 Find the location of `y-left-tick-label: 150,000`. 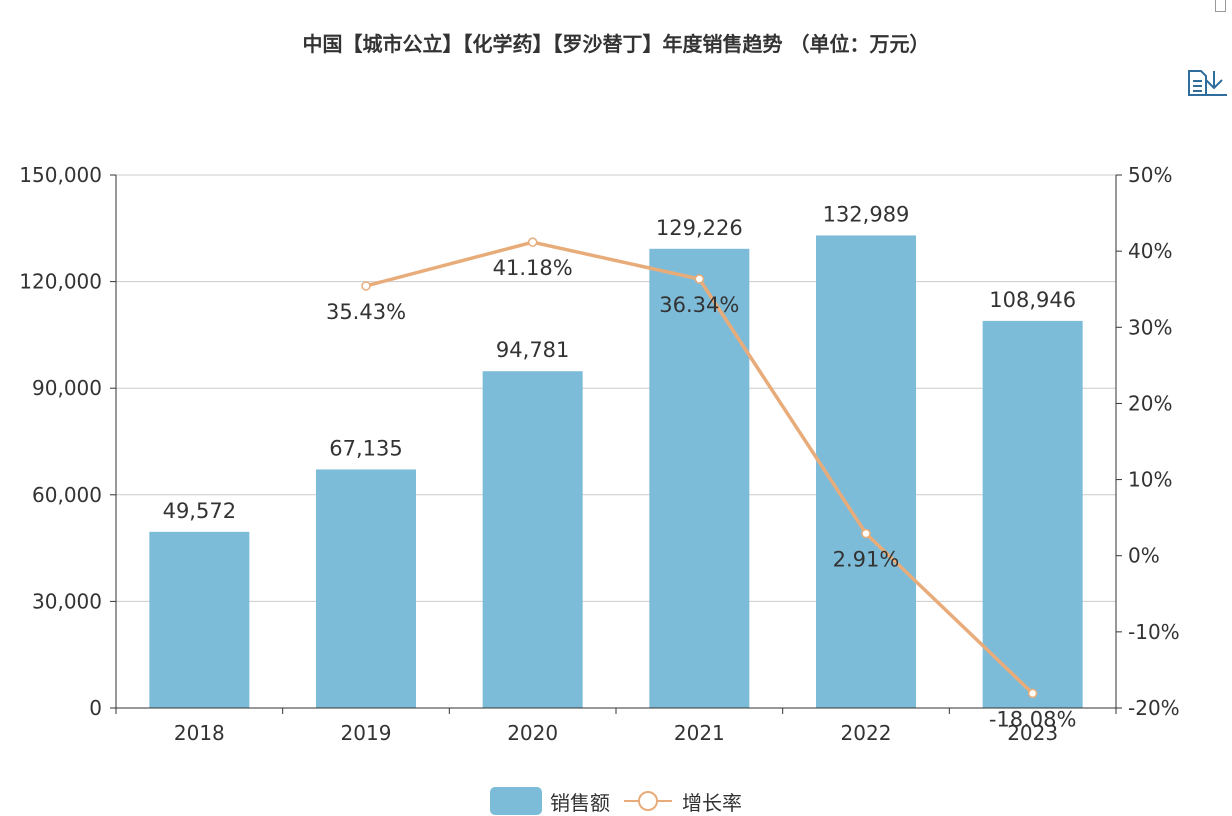

y-left-tick-label: 150,000 is located at coordinates (60, 175).